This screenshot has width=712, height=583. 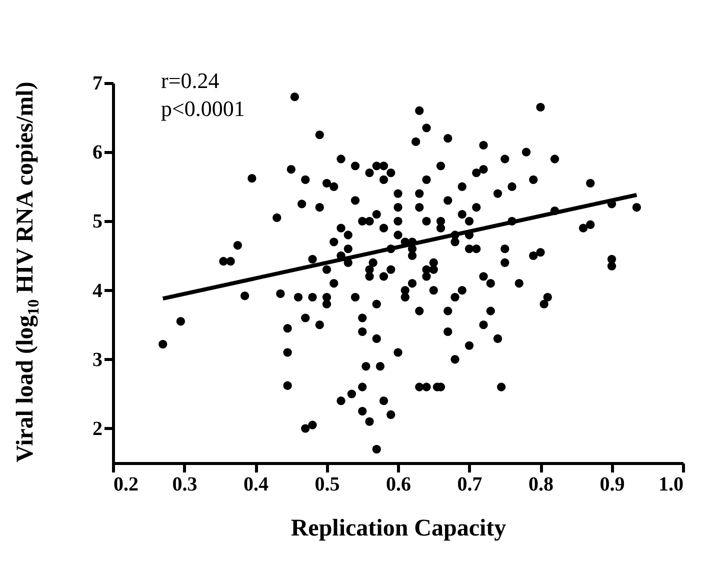 What do you see at coordinates (327, 485) in the screenshot?
I see `x-tick-label: 0.5` at bounding box center [327, 485].